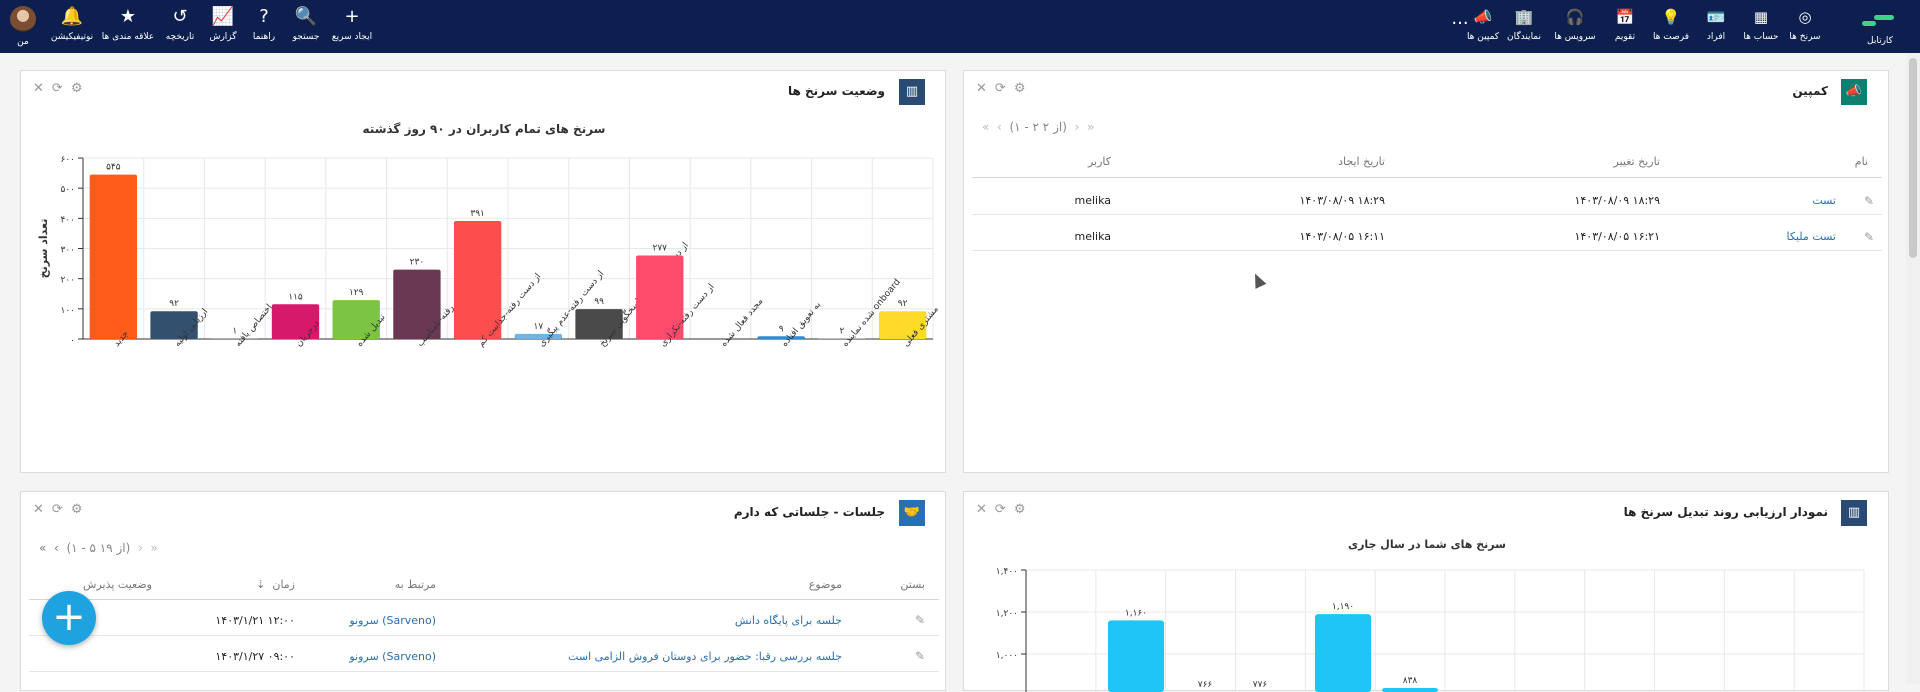 The image size is (1920, 692). What do you see at coordinates (1878, 21) in the screenshot?
I see `app-logo` at bounding box center [1878, 21].